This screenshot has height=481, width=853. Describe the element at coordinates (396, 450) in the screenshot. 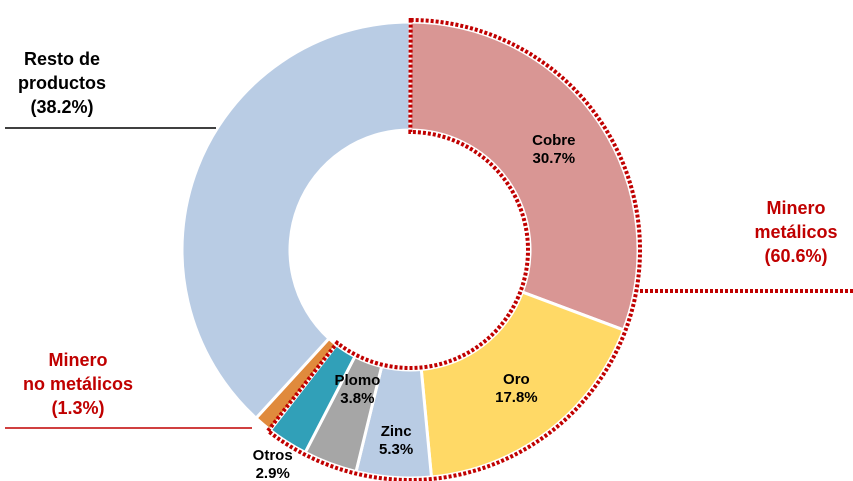

I see `slice-label-text: 5.3%` at that location.